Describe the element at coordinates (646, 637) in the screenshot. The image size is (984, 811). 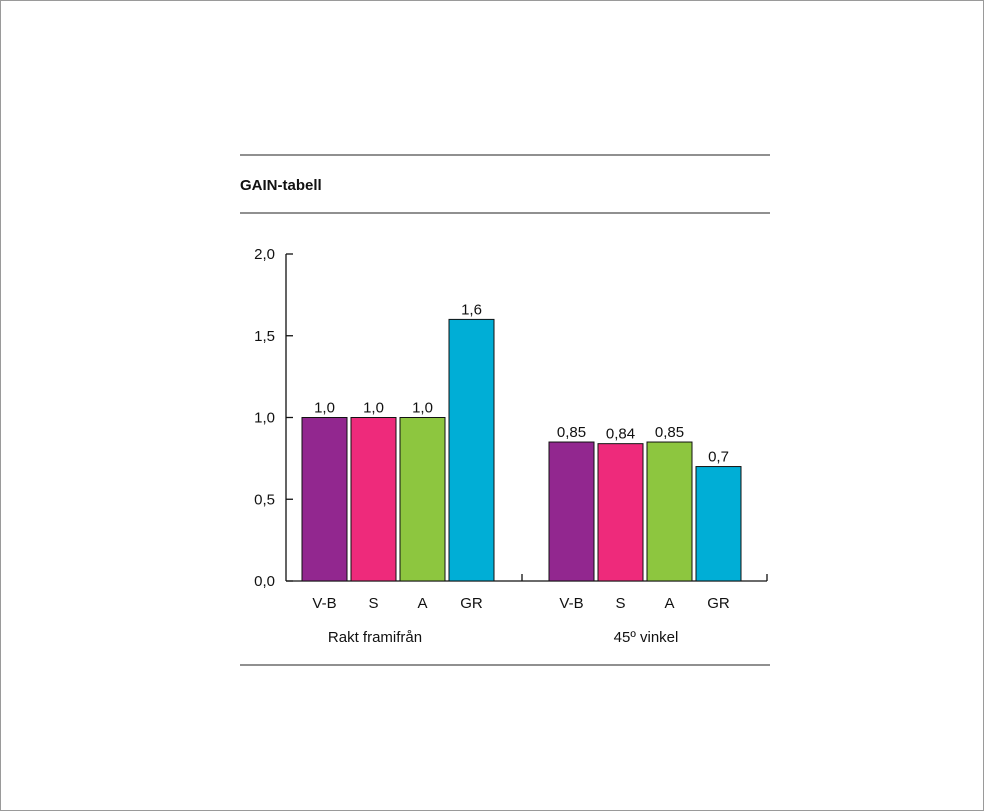
I see `group-label: 45º vinkel` at that location.